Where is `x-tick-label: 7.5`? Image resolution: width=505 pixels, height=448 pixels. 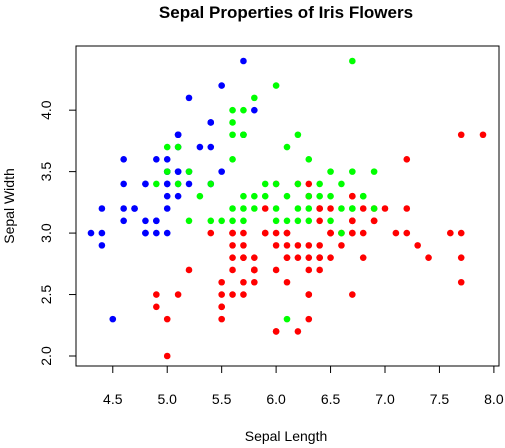 x-tick-label: 7.5 is located at coordinates (440, 399).